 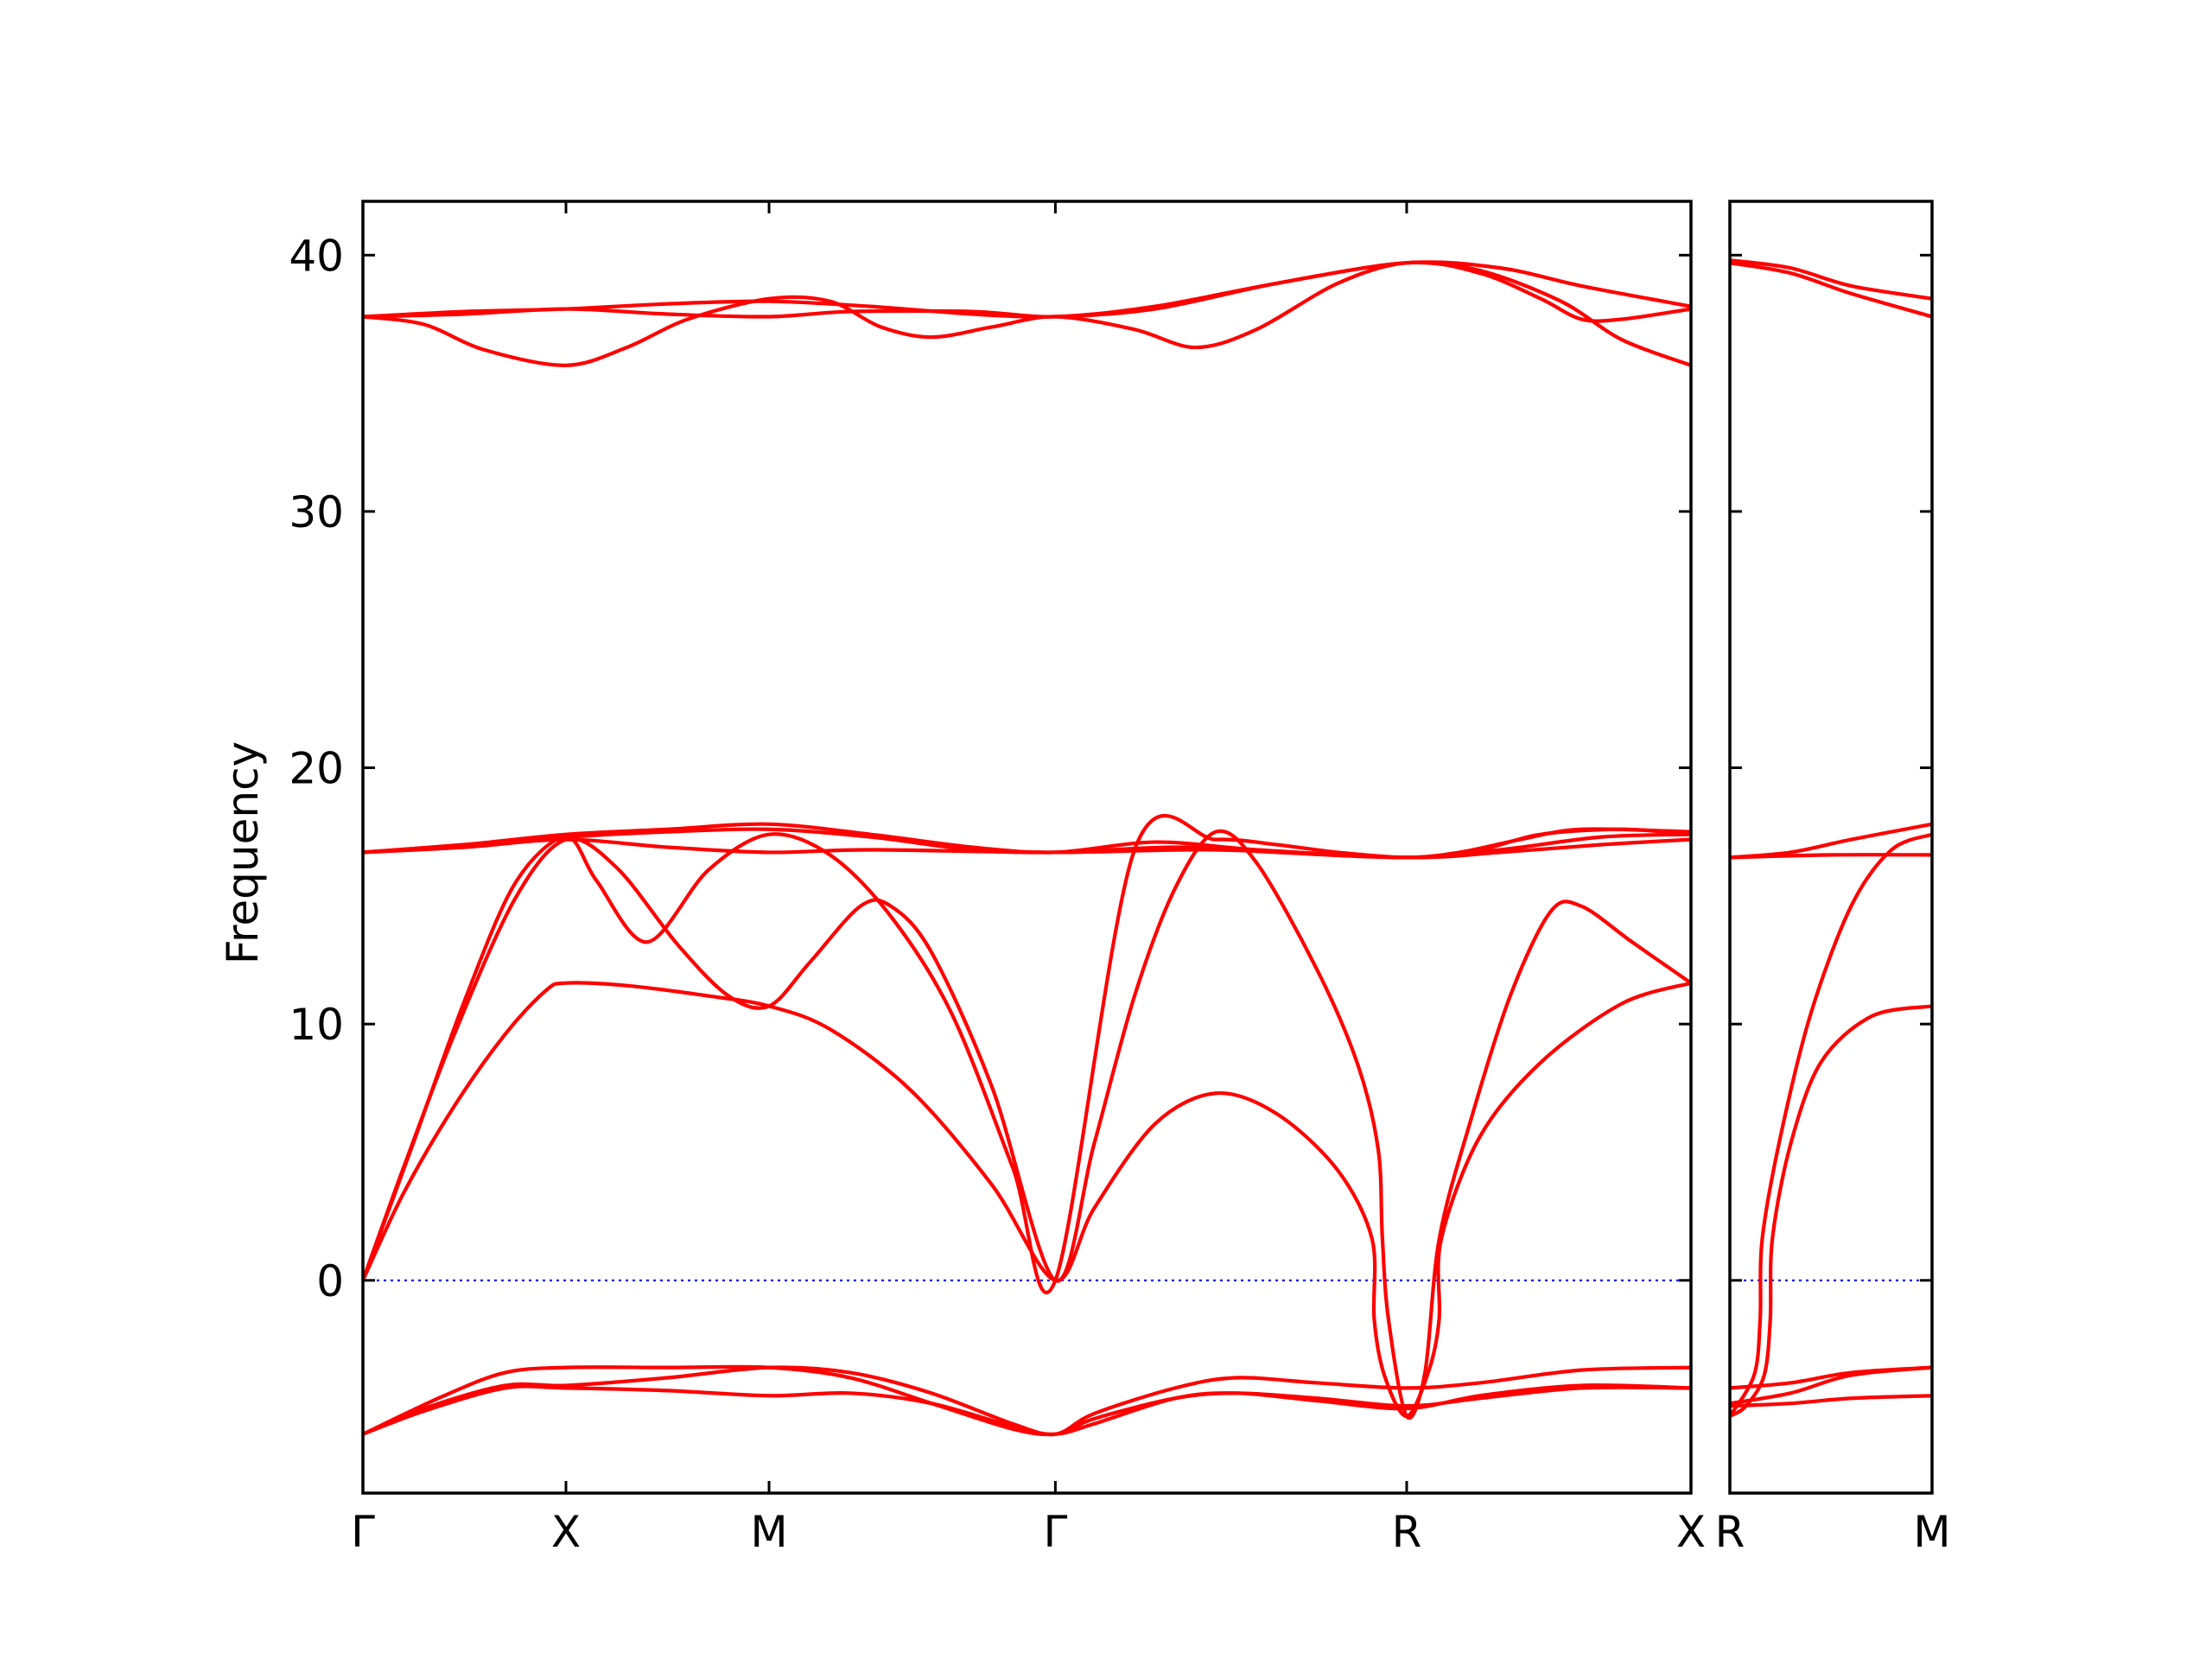 What do you see at coordinates (330, 1281) in the screenshot?
I see `y-tick-label: 0` at bounding box center [330, 1281].